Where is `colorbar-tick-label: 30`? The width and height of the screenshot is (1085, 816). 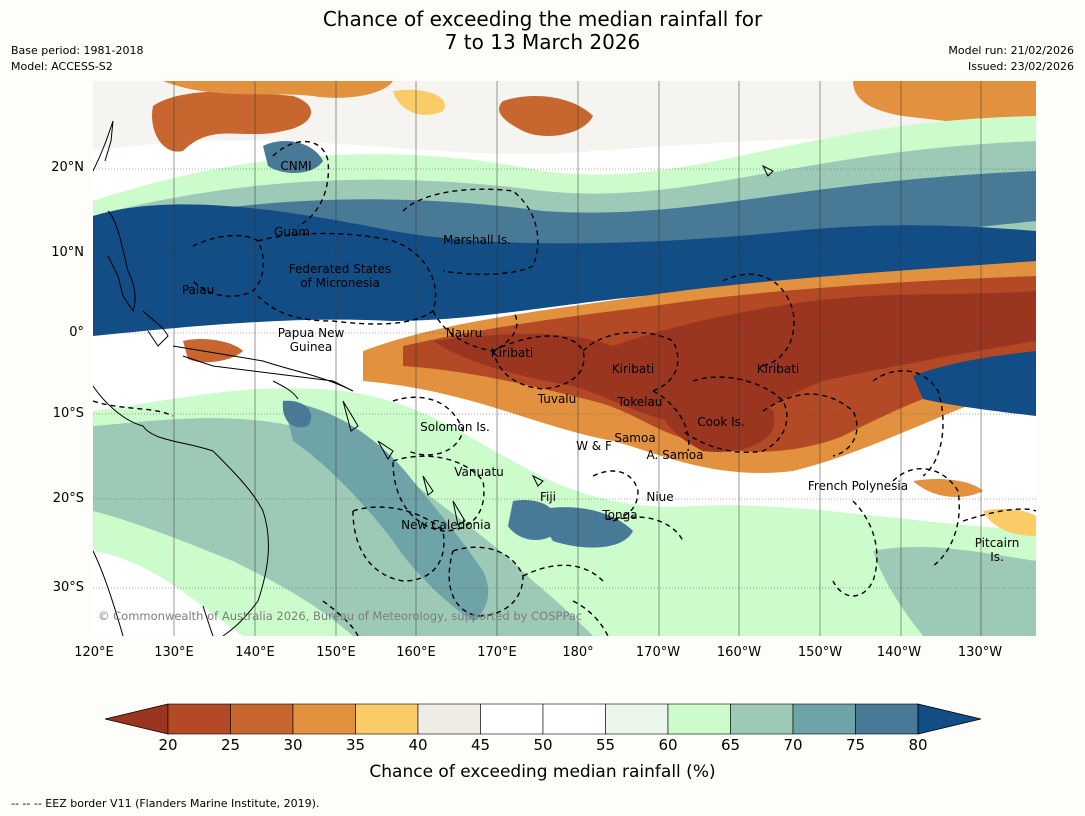 colorbar-tick-label: 30 is located at coordinates (293, 745).